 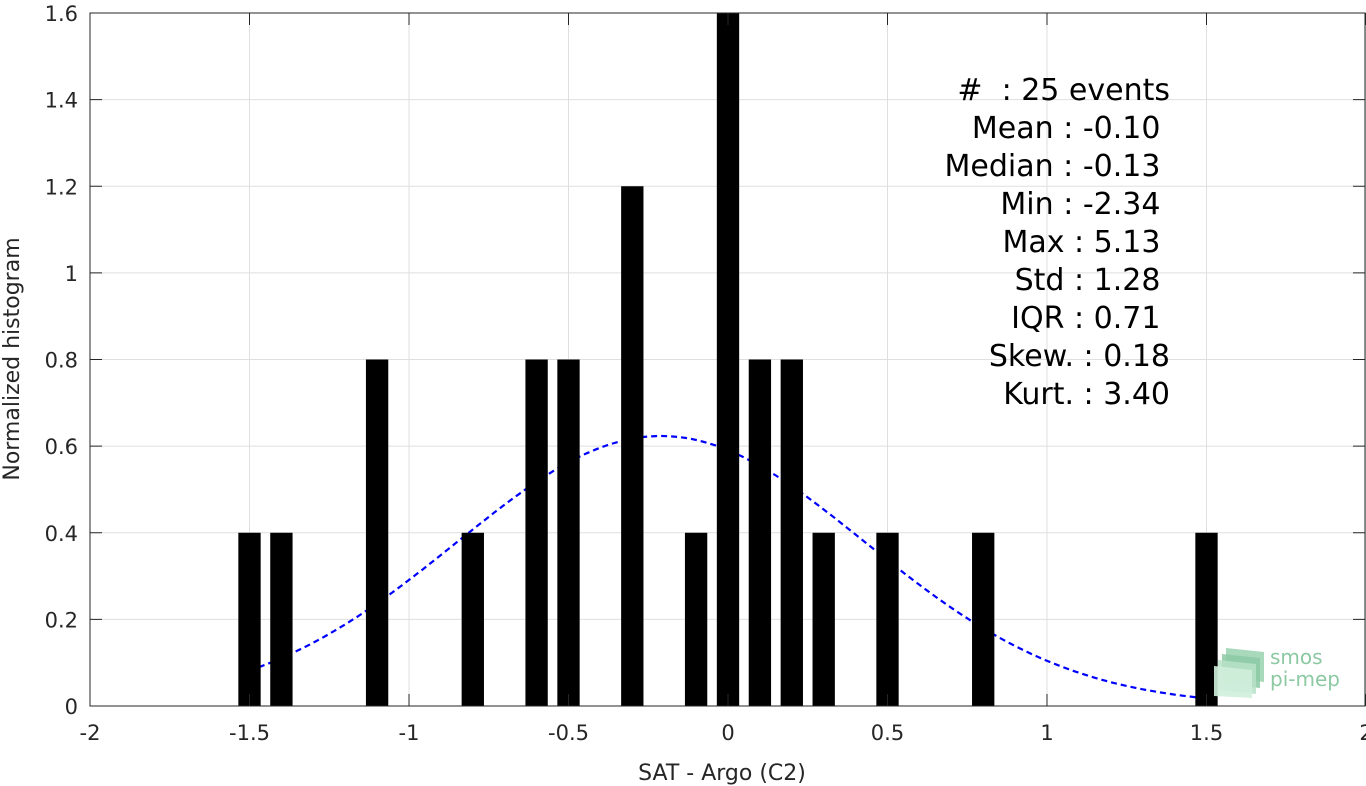 What do you see at coordinates (1296, 657) in the screenshot?
I see `logo-text-line1: smos` at bounding box center [1296, 657].